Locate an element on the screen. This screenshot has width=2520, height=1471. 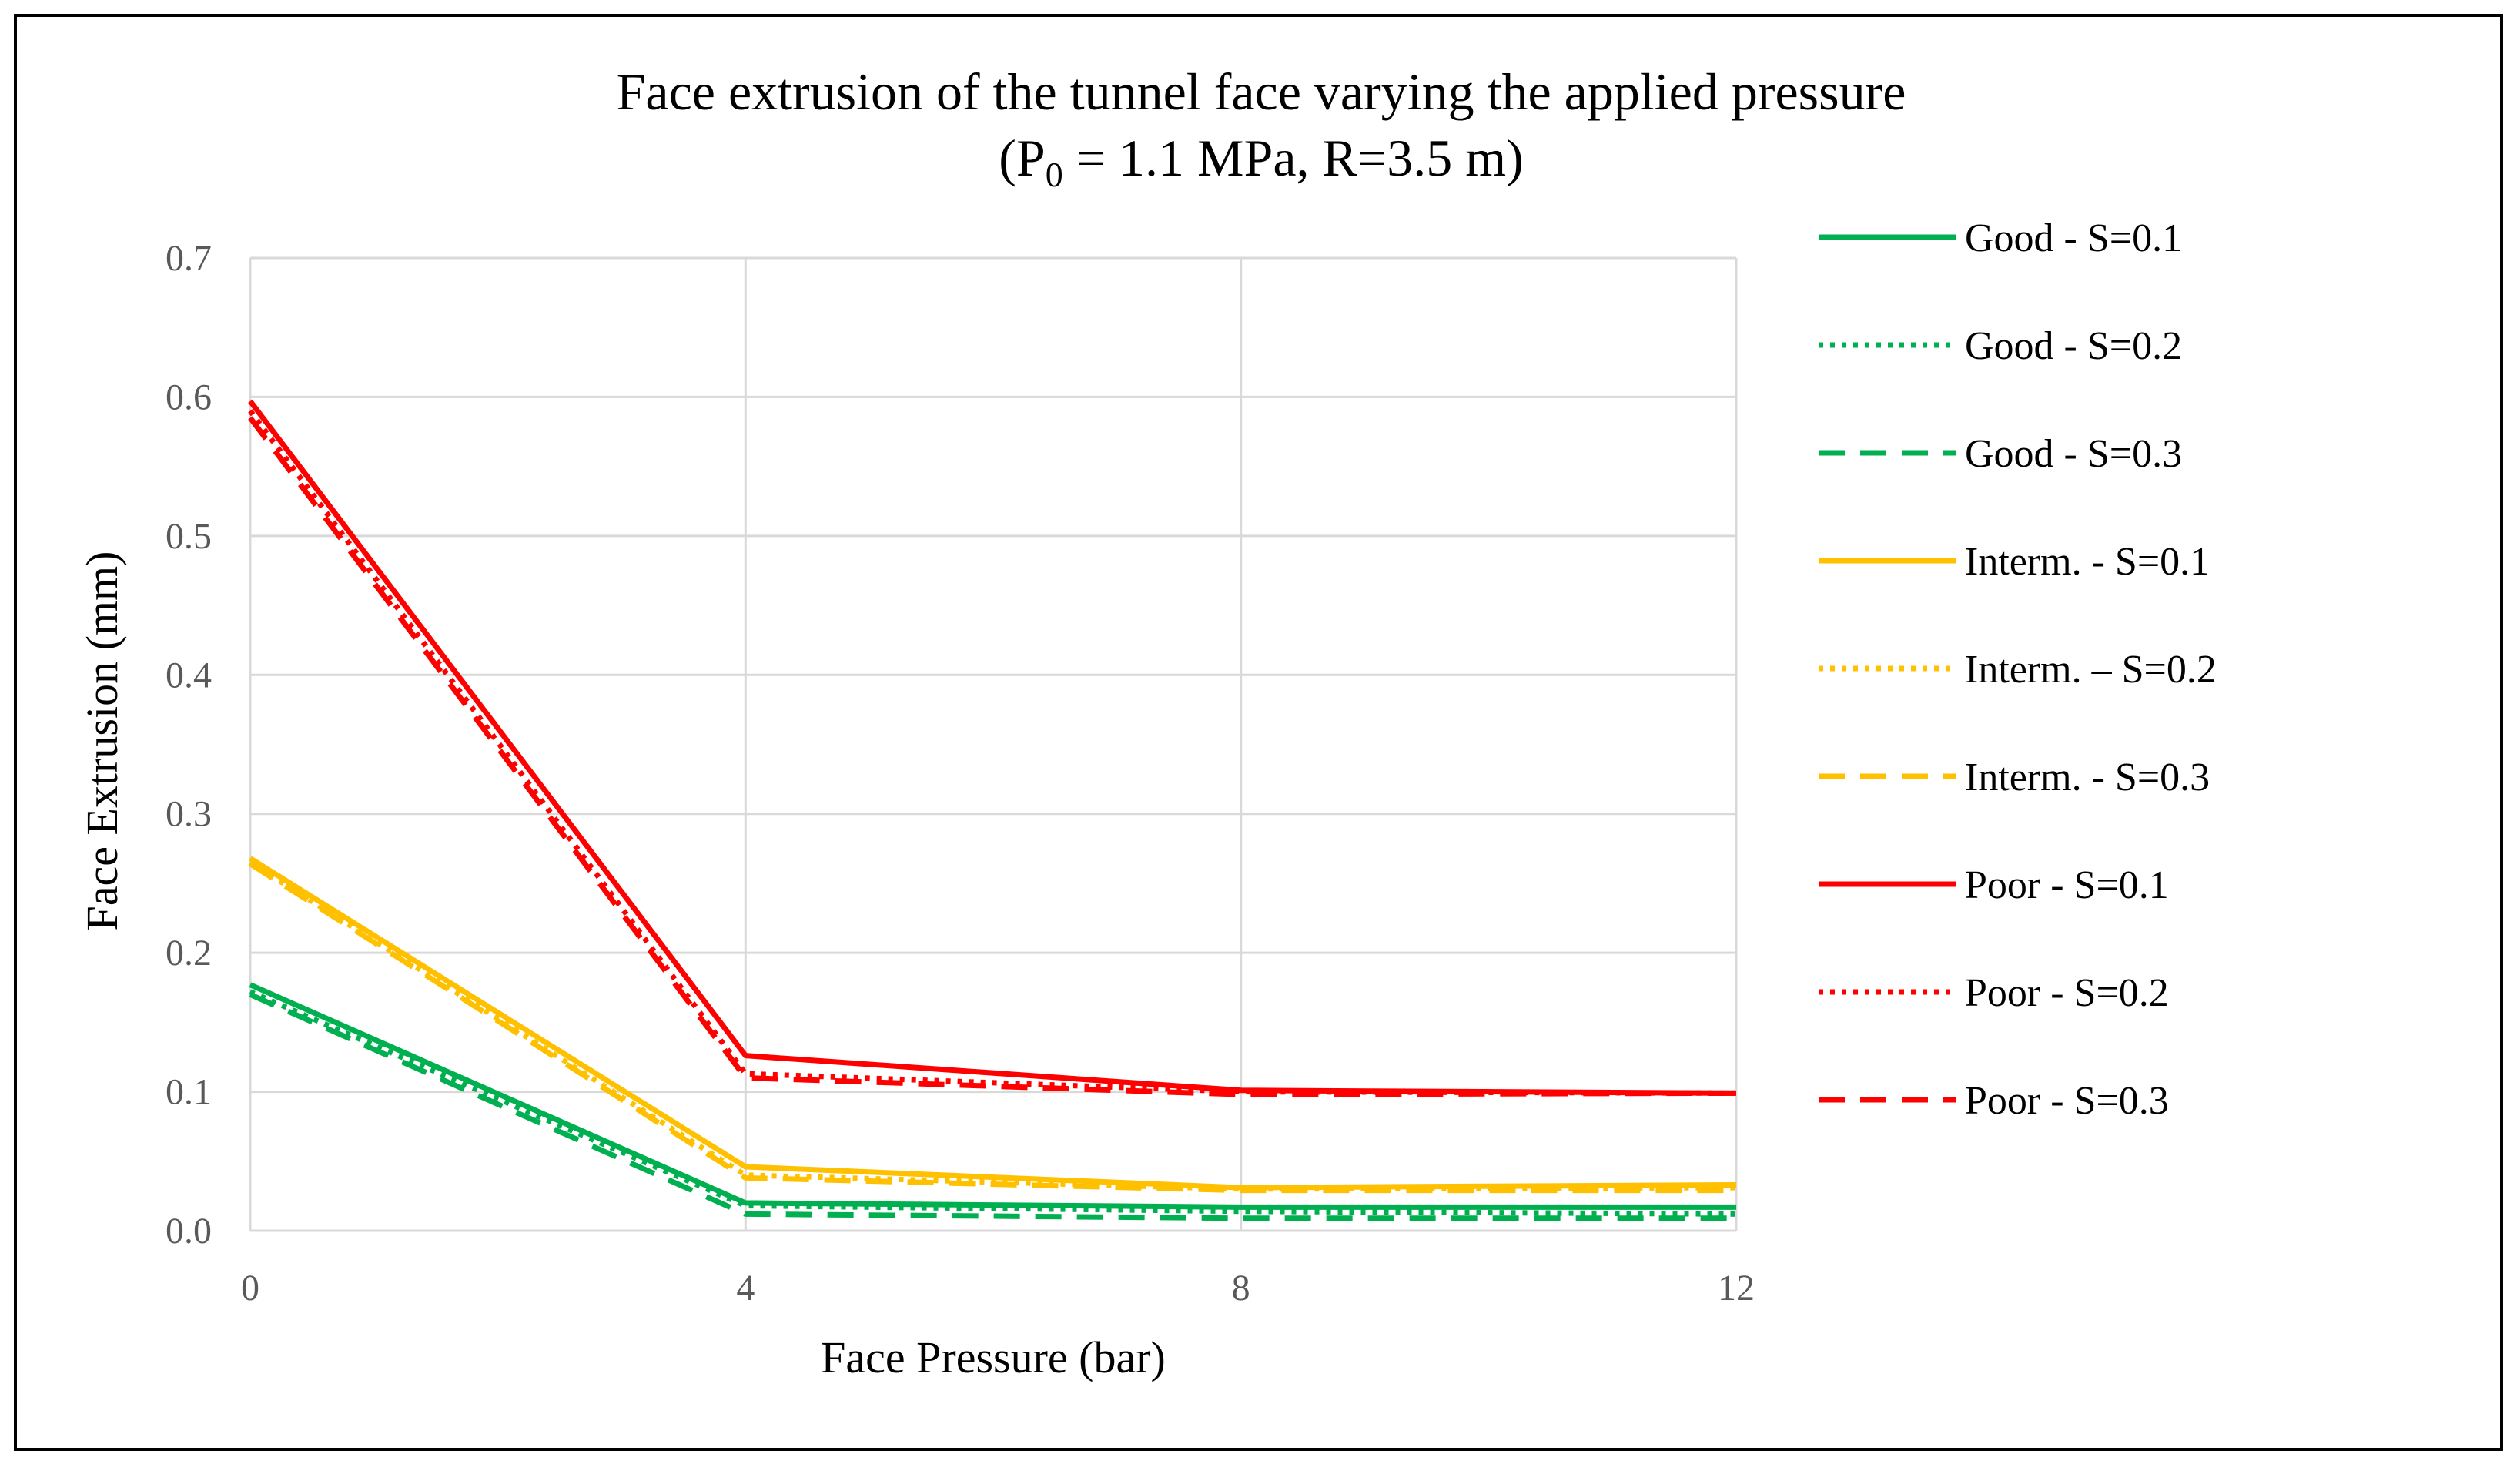
legend-item: Good - S=0.2 is located at coordinates (2000, 346).